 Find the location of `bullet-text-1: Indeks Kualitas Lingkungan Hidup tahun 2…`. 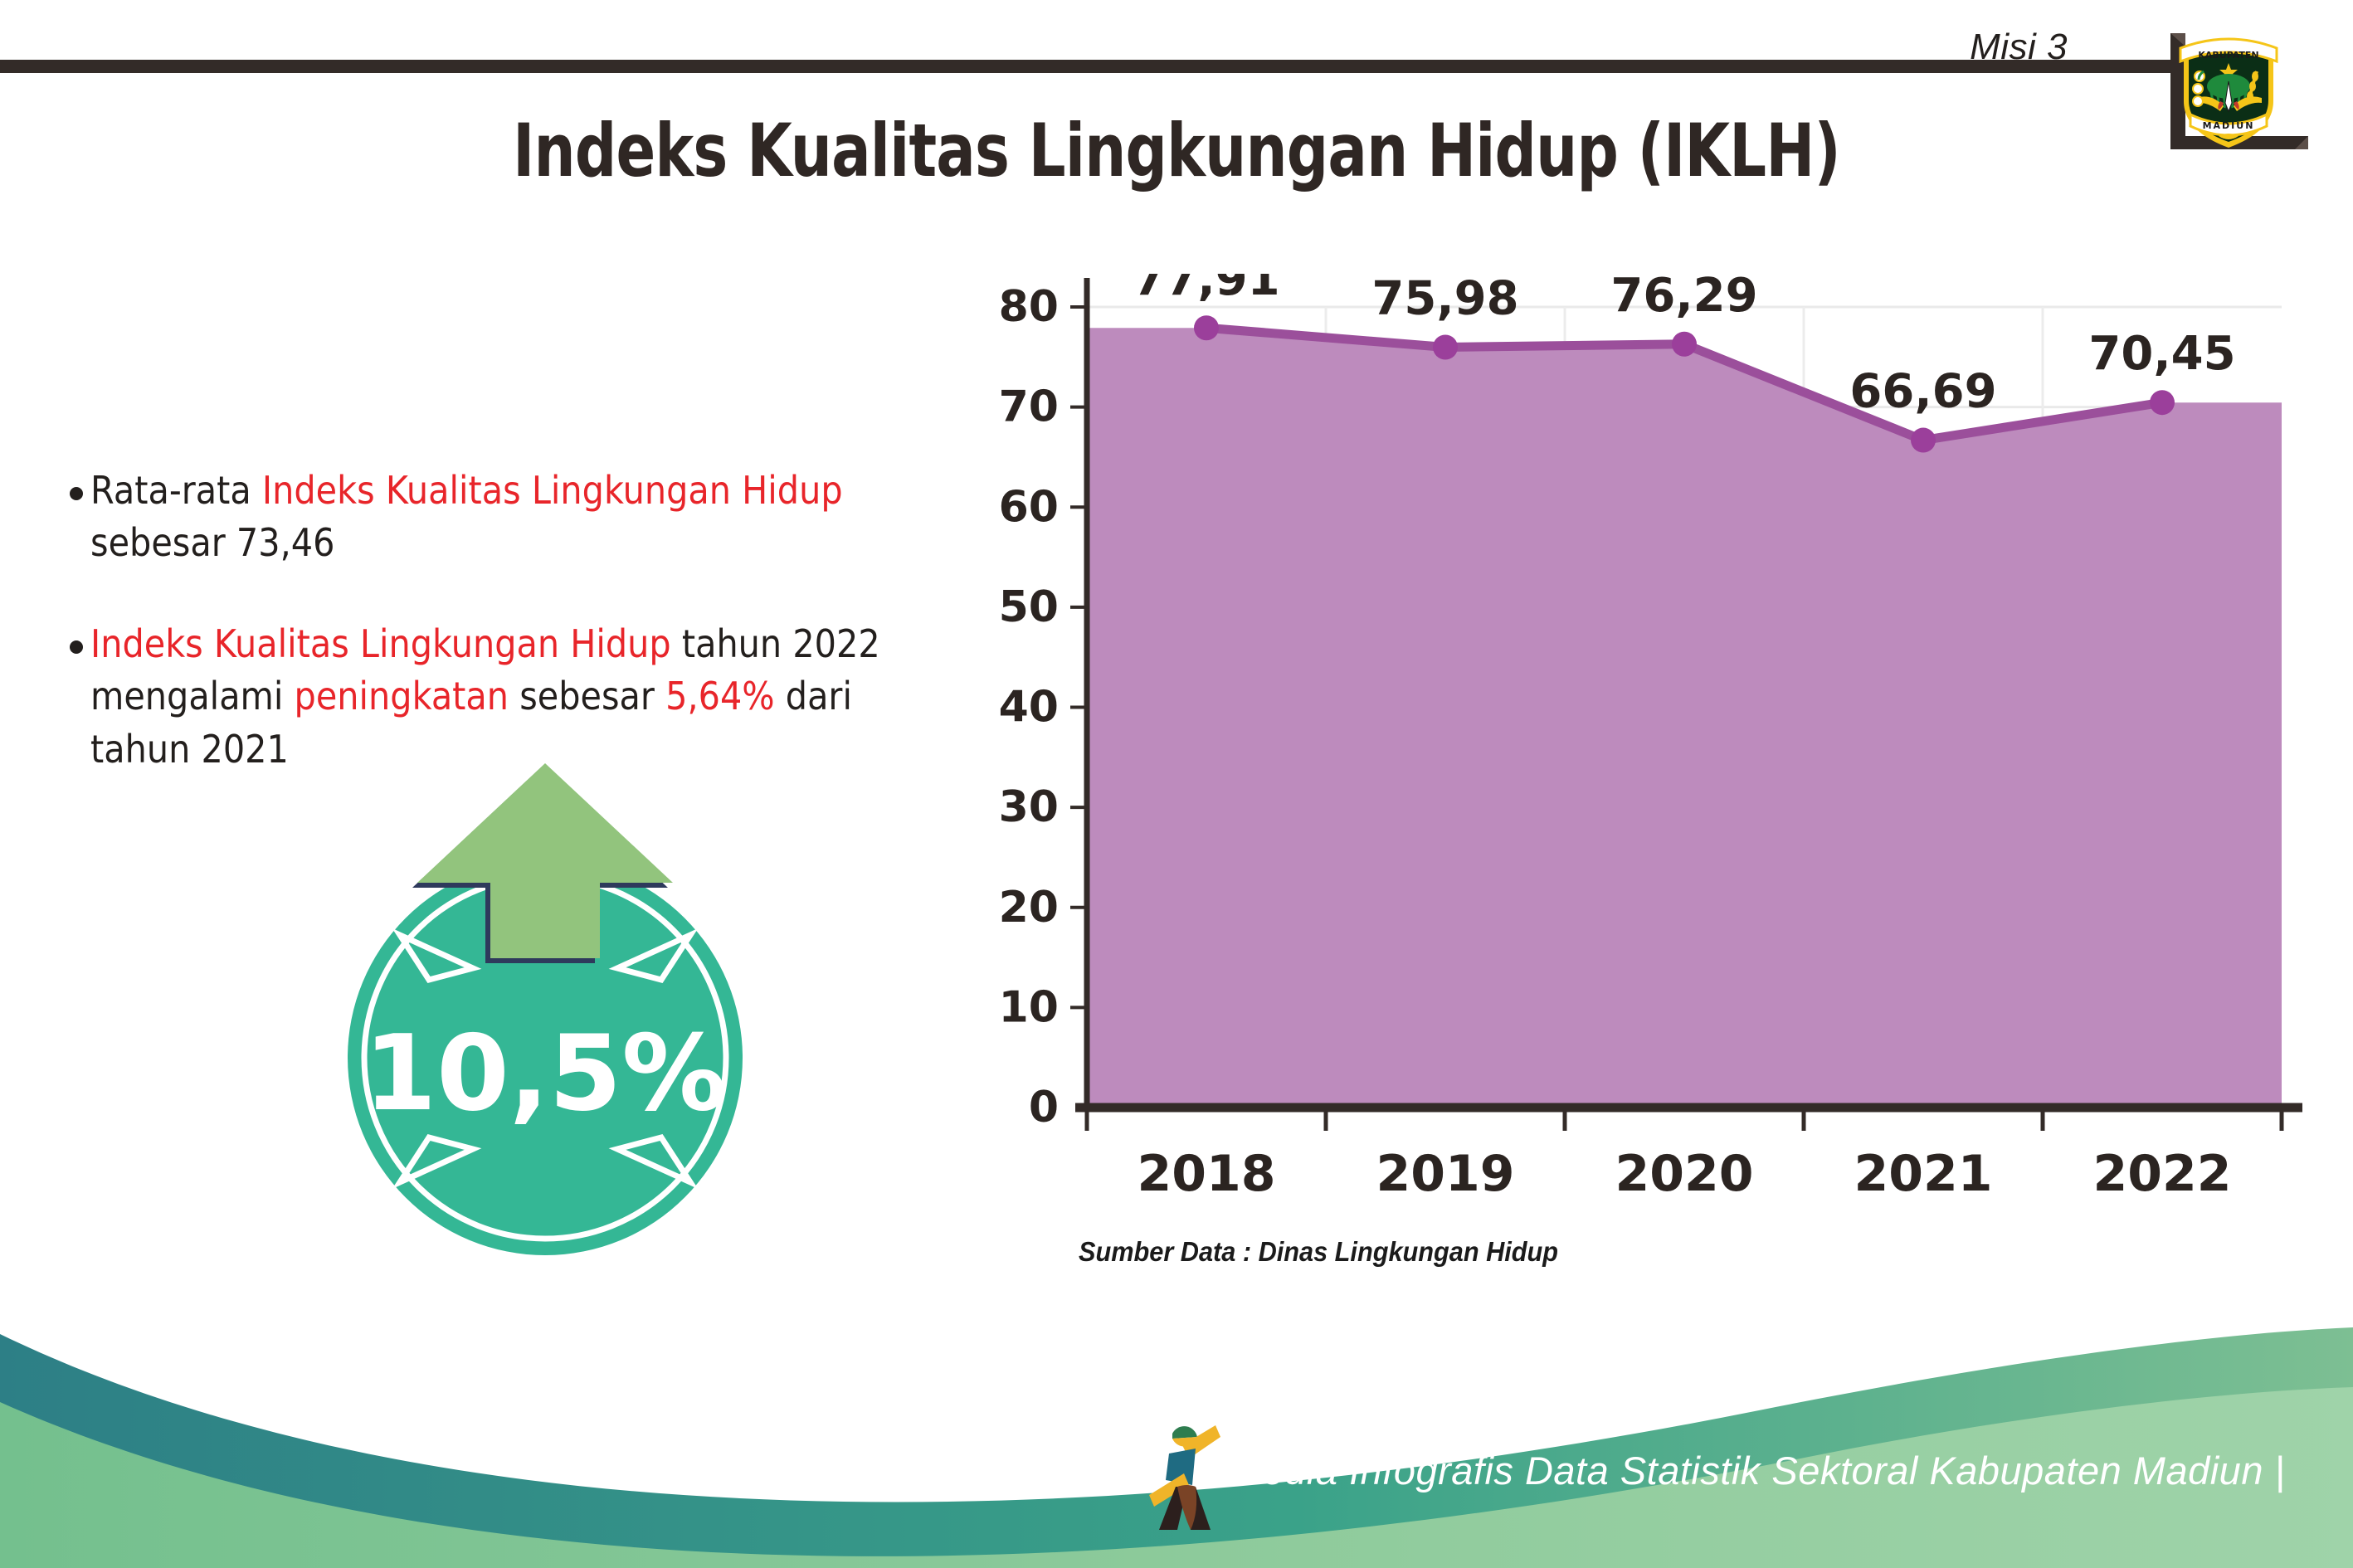

bullet-text-1: Indeks Kualitas Lingkungan Hidup tahun 2… is located at coordinates (495, 697).